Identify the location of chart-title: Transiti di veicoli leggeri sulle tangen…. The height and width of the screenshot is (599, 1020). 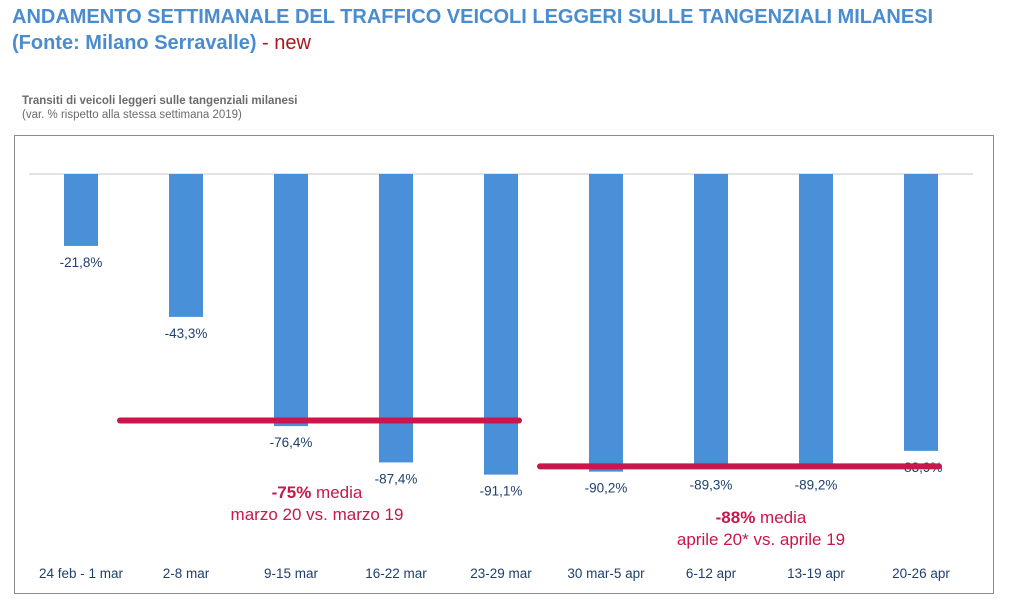
(160, 101).